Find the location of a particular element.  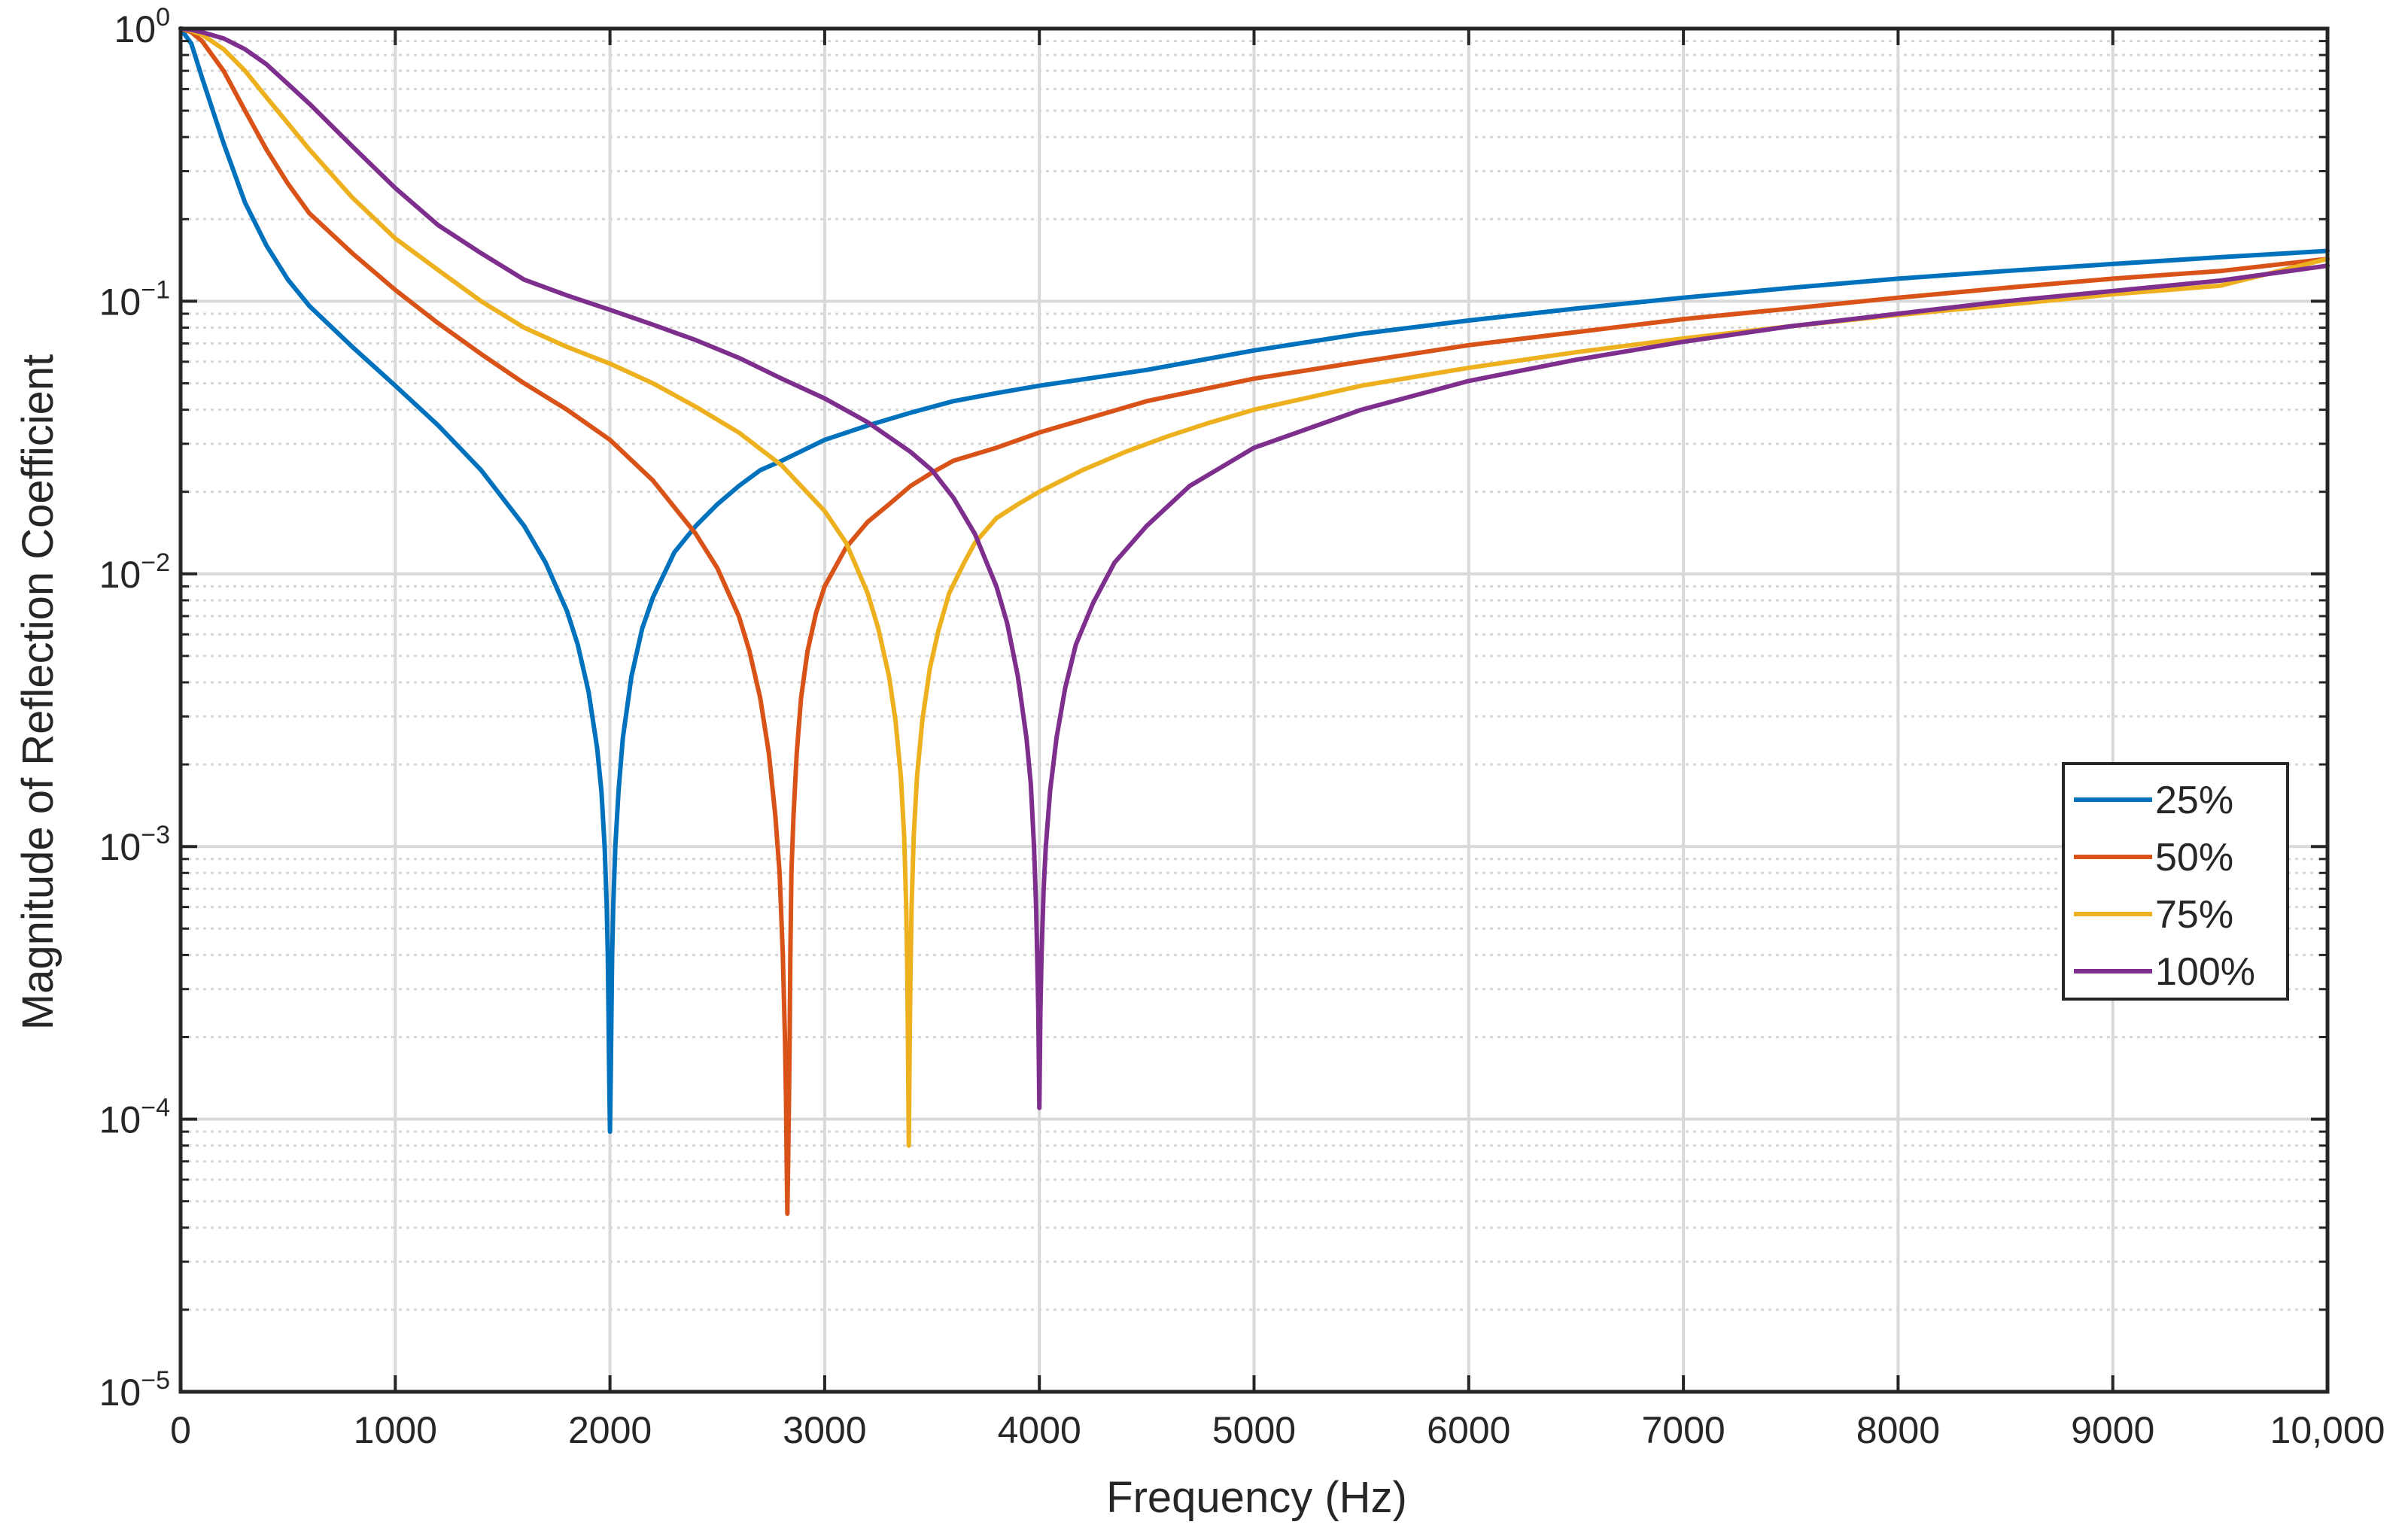

x-tick-label: 2000 is located at coordinates (610, 1430).